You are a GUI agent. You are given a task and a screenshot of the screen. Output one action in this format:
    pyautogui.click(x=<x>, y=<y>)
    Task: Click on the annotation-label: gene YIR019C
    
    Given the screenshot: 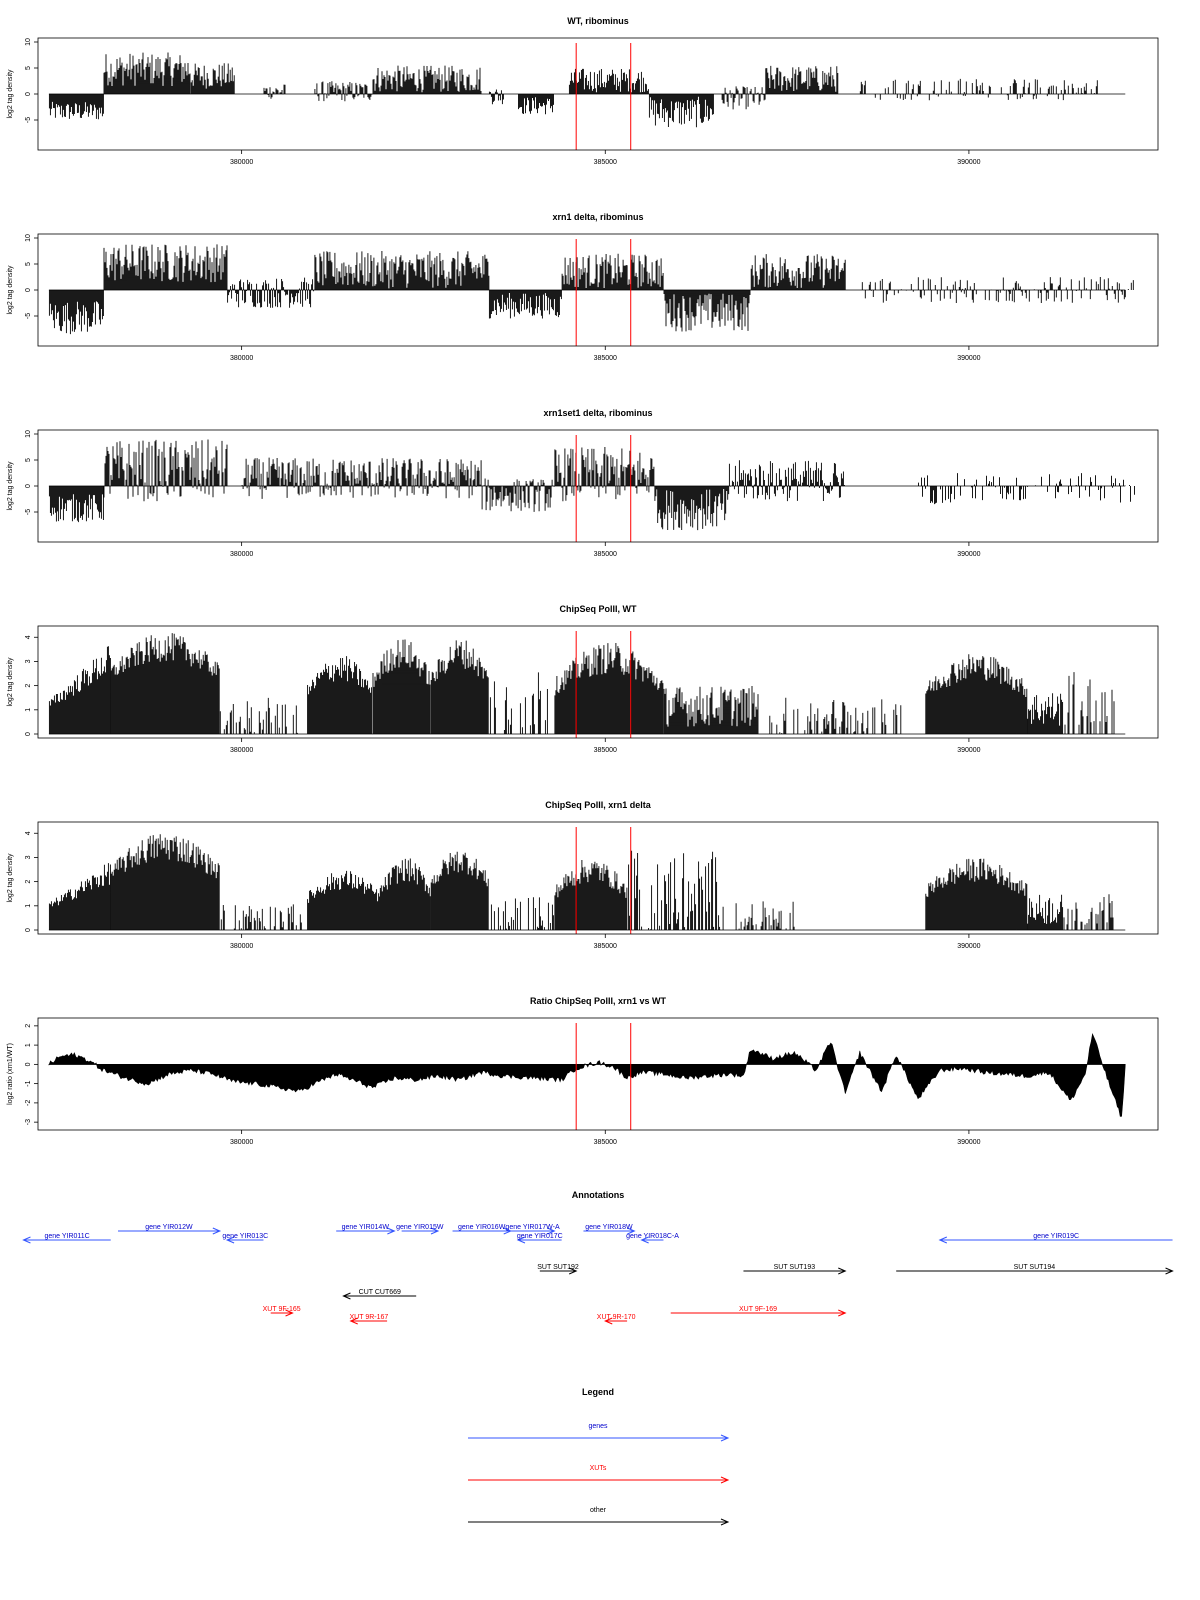 What is the action you would take?
    pyautogui.click(x=1056, y=1236)
    